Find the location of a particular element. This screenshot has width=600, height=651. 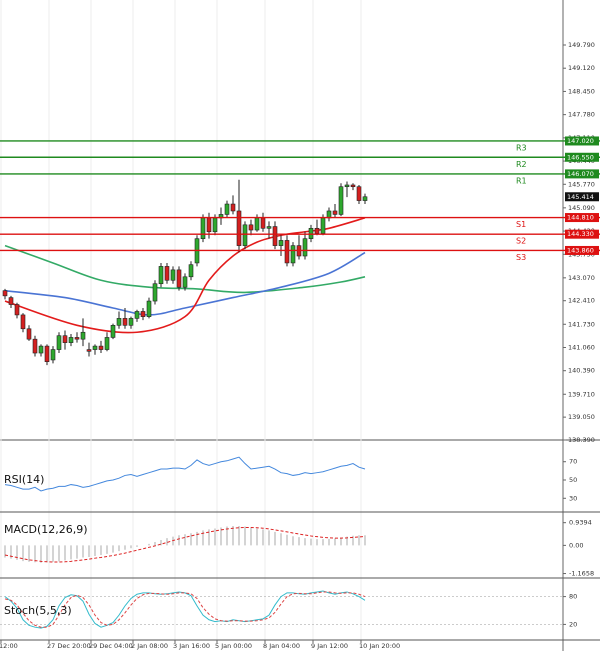

rsi-tick-label: 70 is located at coordinates (573, 462).